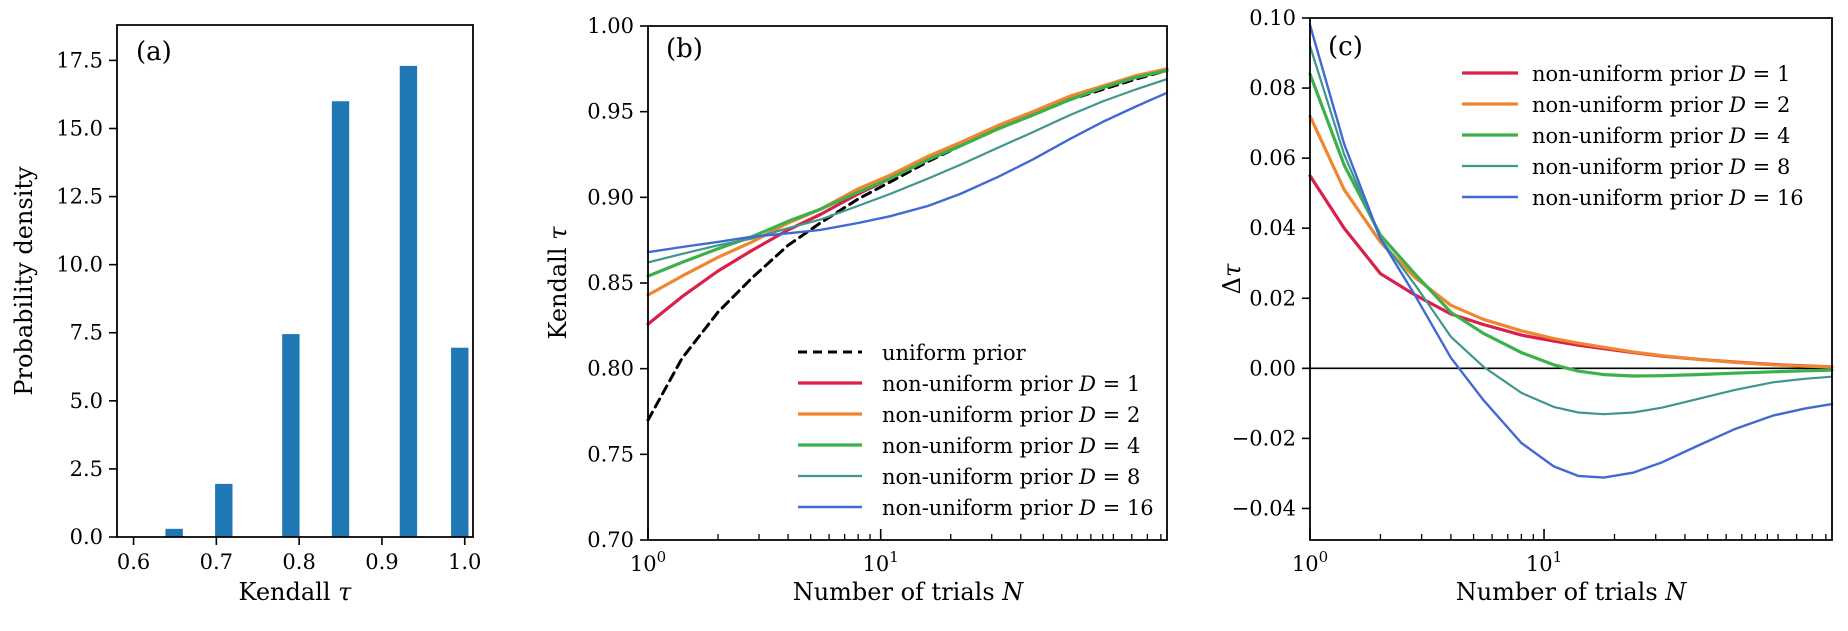 This screenshot has height=631, width=1848. What do you see at coordinates (133, 562) in the screenshot?
I see `x-tick-label: 0.6` at bounding box center [133, 562].